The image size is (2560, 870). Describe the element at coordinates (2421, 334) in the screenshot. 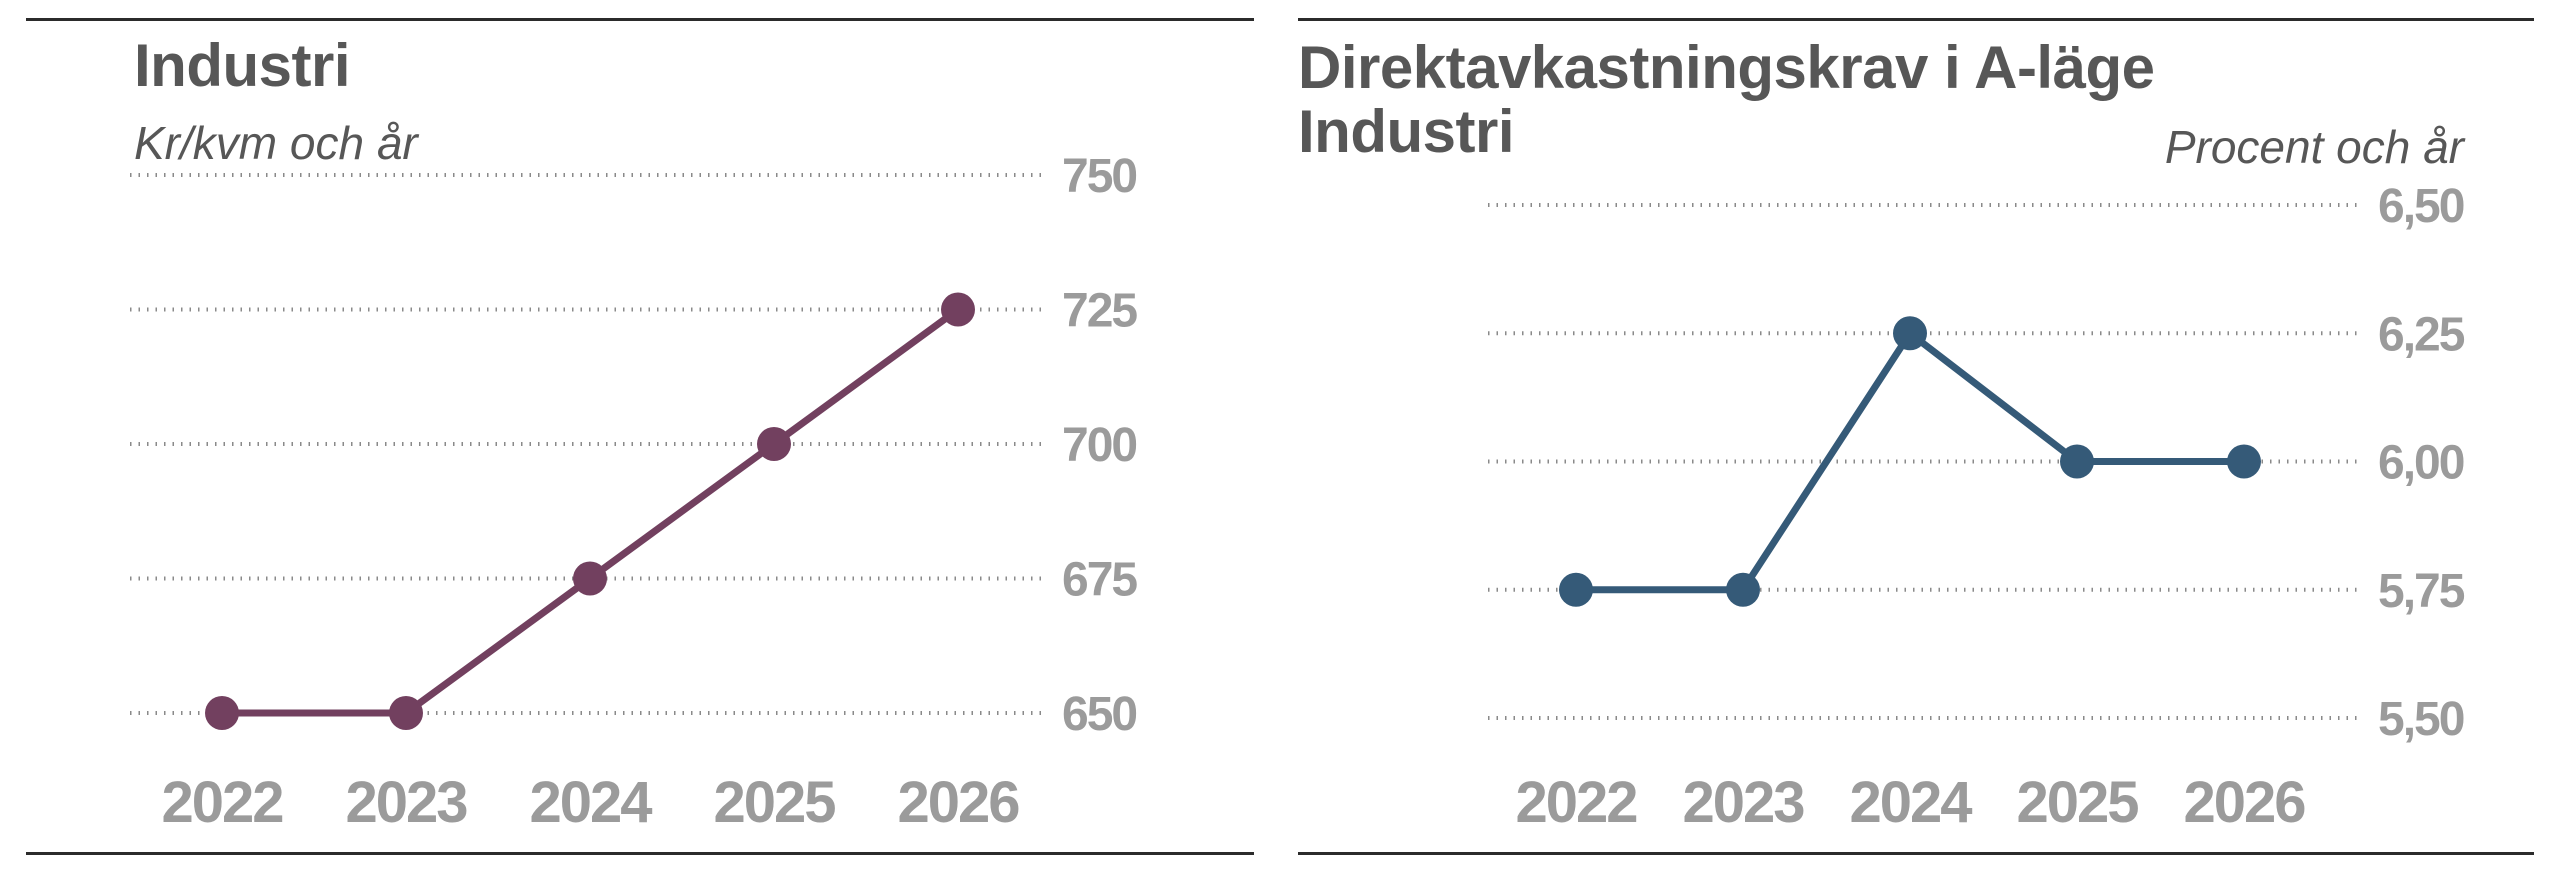

I see `y-tick-label: 6,25` at that location.